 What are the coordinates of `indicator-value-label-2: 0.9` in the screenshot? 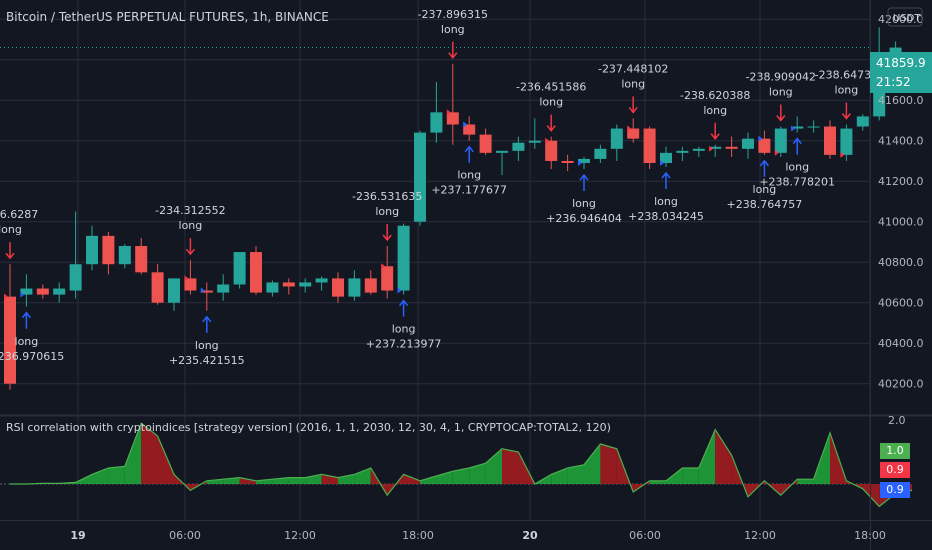 It's located at (895, 470).